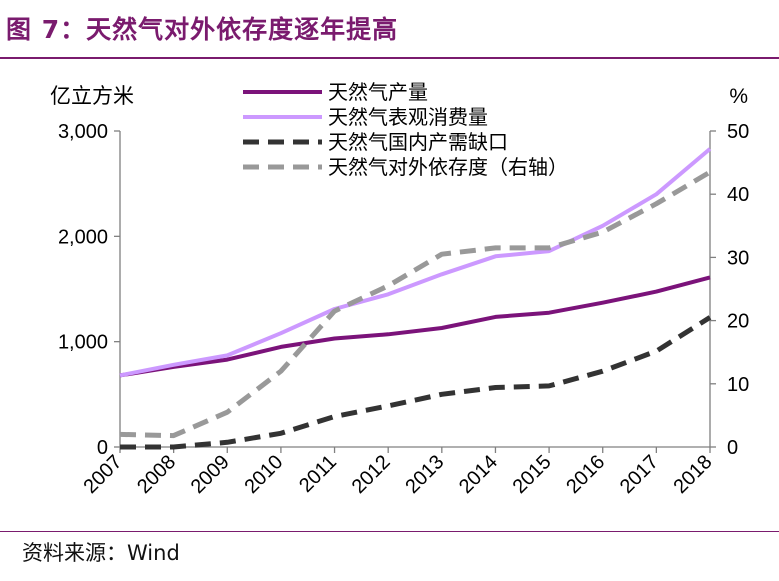  I want to click on y-left-axis-unit: 亿立方米, so click(92, 96).